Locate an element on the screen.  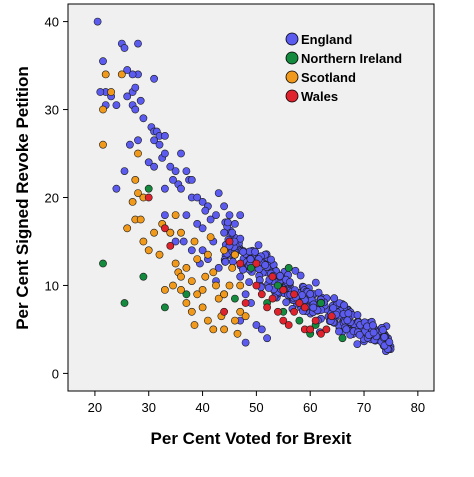
legend-label-wales: Wales is located at coordinates (319, 96).